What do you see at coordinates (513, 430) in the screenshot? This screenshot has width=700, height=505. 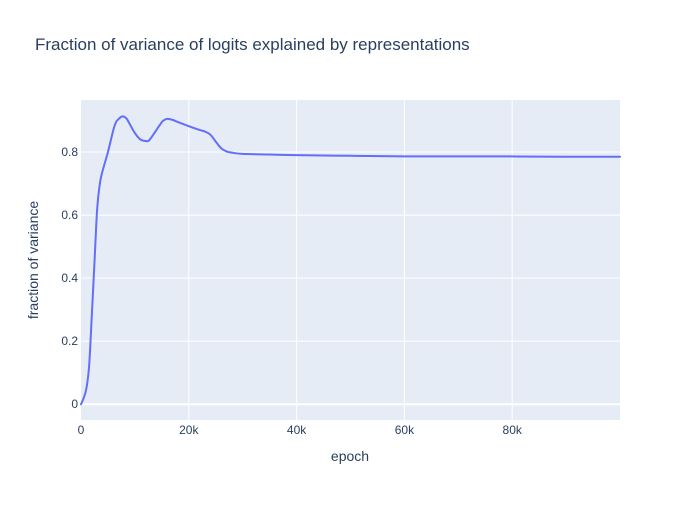 I see `x-tick-label: 80k` at bounding box center [513, 430].